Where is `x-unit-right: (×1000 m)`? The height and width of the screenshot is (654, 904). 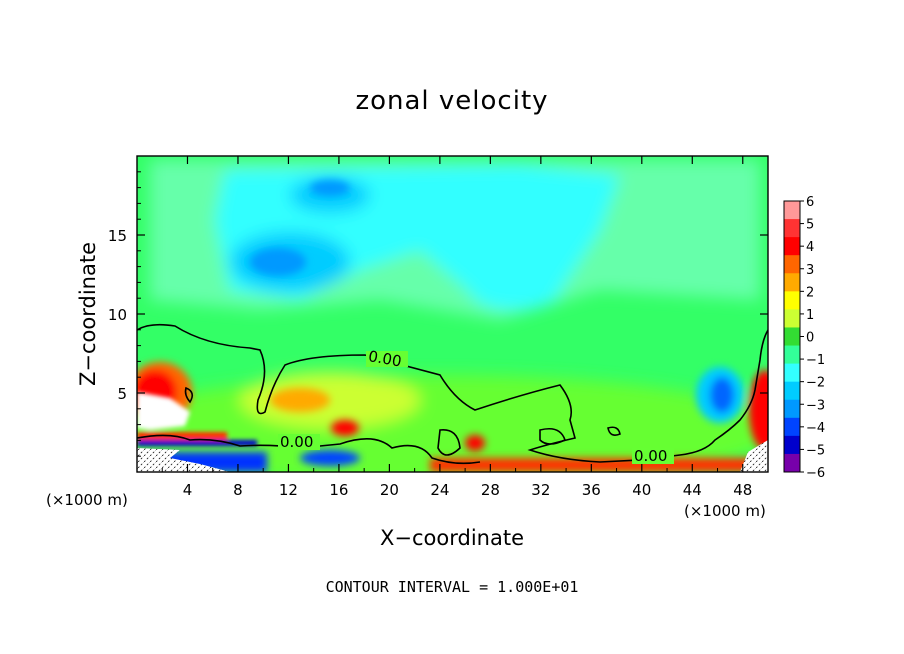
x-unit-right: (×1000 m) is located at coordinates (725, 511).